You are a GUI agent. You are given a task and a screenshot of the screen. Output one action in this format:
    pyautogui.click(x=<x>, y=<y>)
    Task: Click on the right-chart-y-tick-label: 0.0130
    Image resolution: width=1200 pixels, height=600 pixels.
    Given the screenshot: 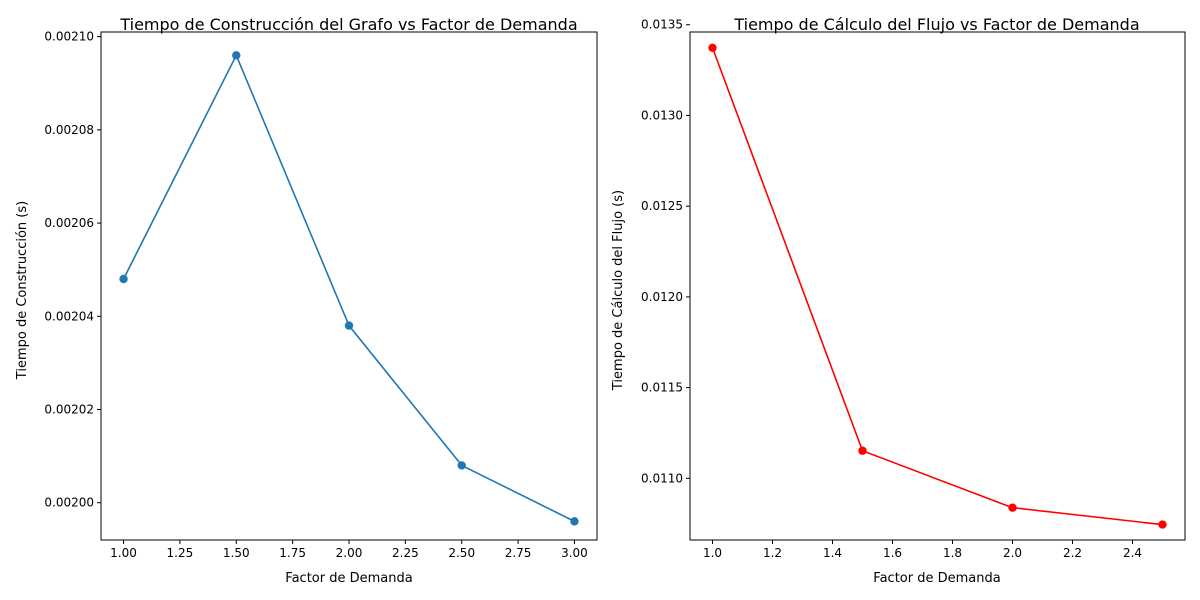 What is the action you would take?
    pyautogui.click(x=662, y=115)
    